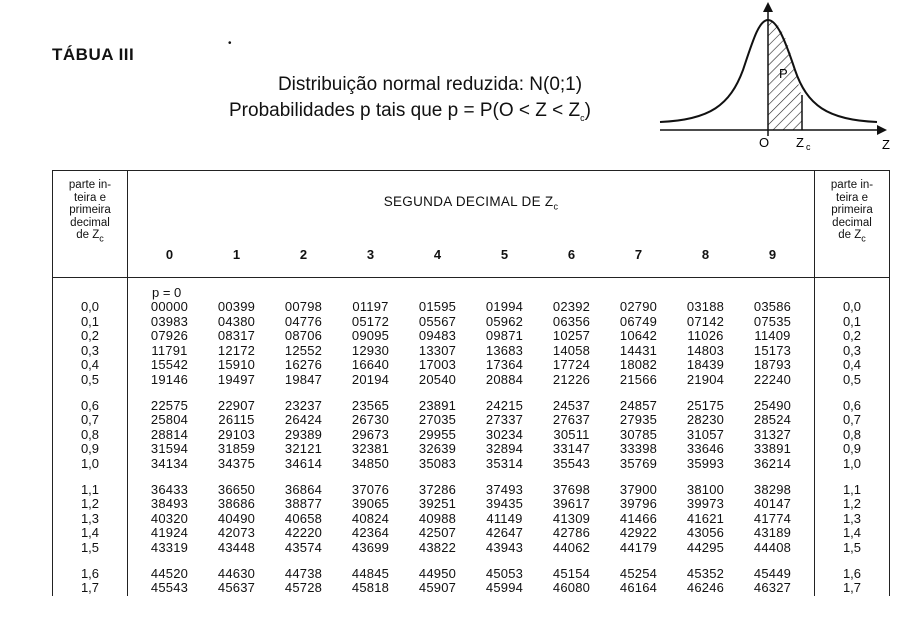 The image size is (908, 623). Describe the element at coordinates (101, 238) in the screenshot. I see `side-header-sub: c` at that location.